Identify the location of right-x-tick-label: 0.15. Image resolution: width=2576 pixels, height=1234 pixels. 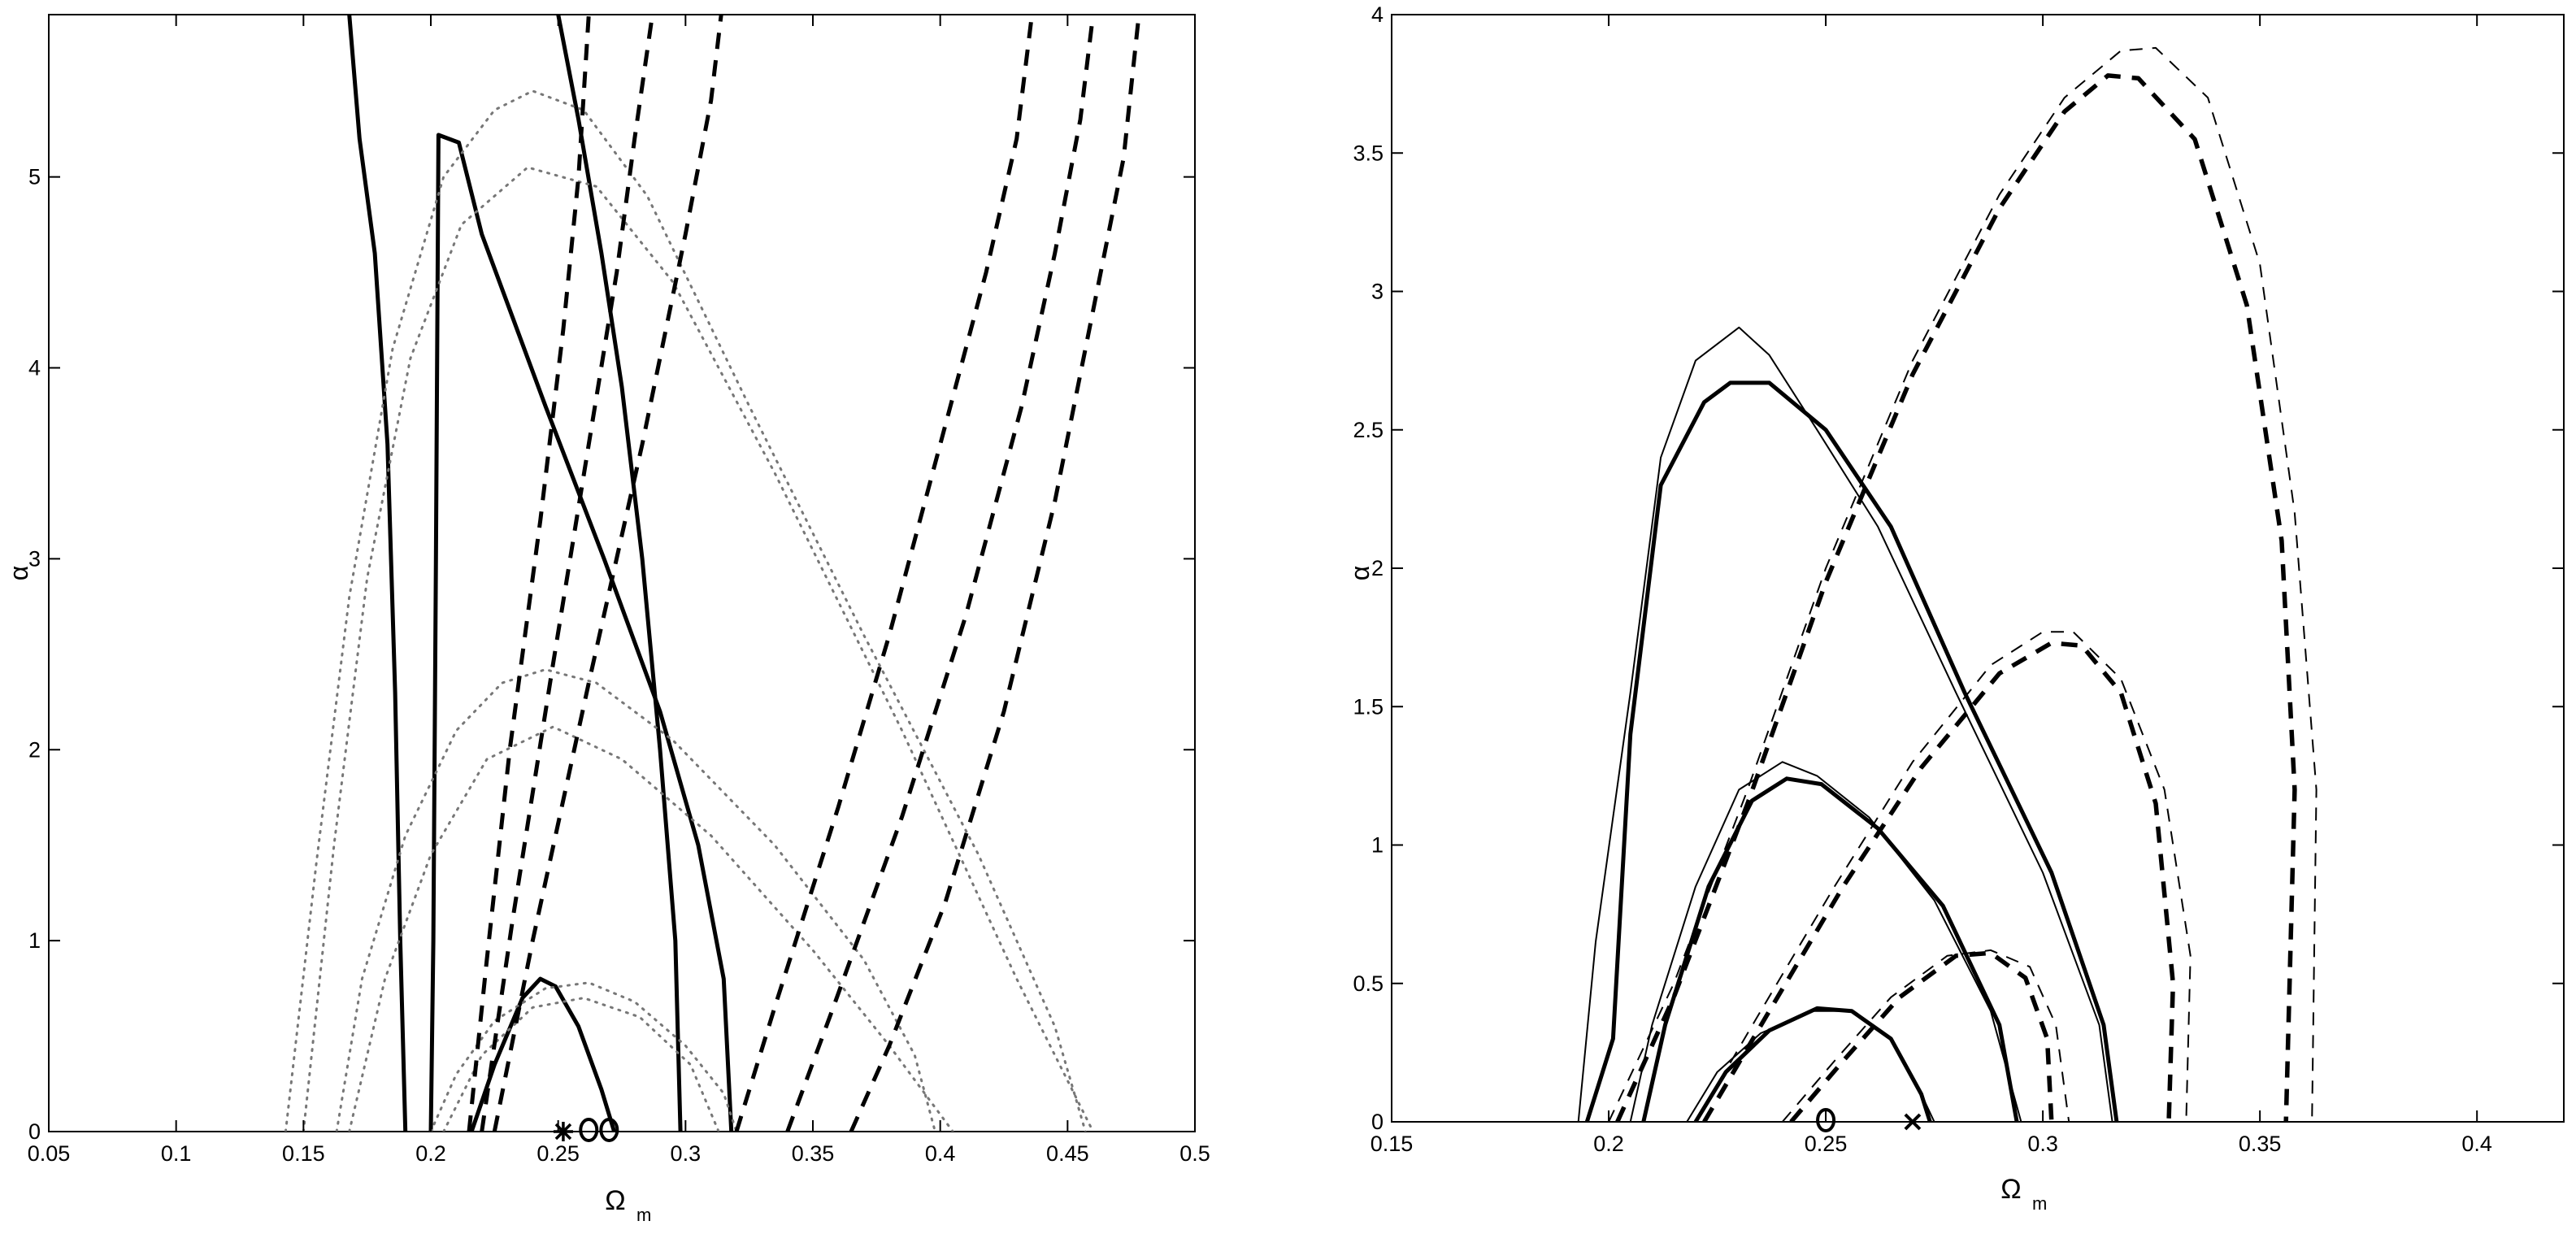
(1392, 1144).